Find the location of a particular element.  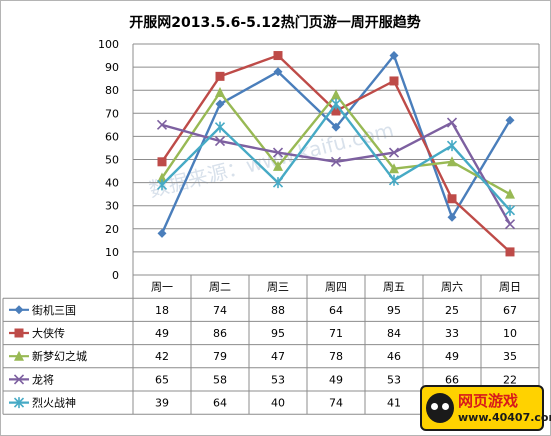

table-cell-0-6: 67 is located at coordinates (510, 310).